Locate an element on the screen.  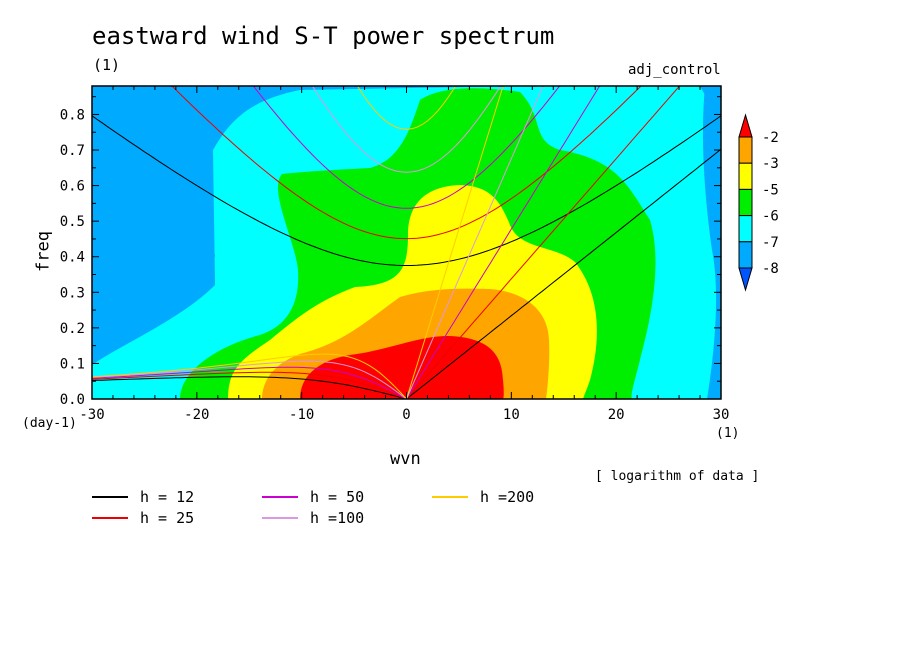
curve-ig-h50 is located at coordinates (406, 147).